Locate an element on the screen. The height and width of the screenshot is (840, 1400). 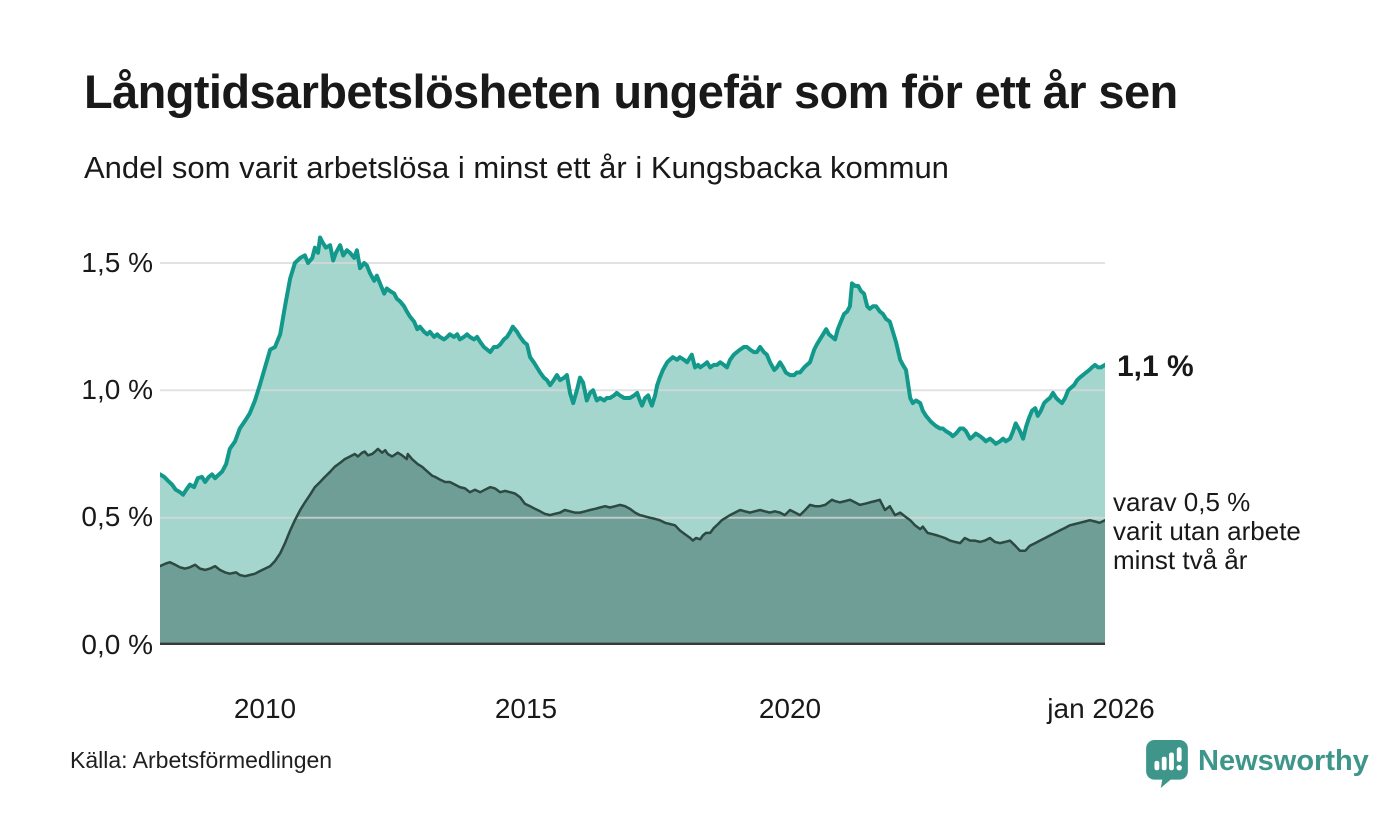
y-axis-label-0-0: 0,0 % is located at coordinates (117, 644).